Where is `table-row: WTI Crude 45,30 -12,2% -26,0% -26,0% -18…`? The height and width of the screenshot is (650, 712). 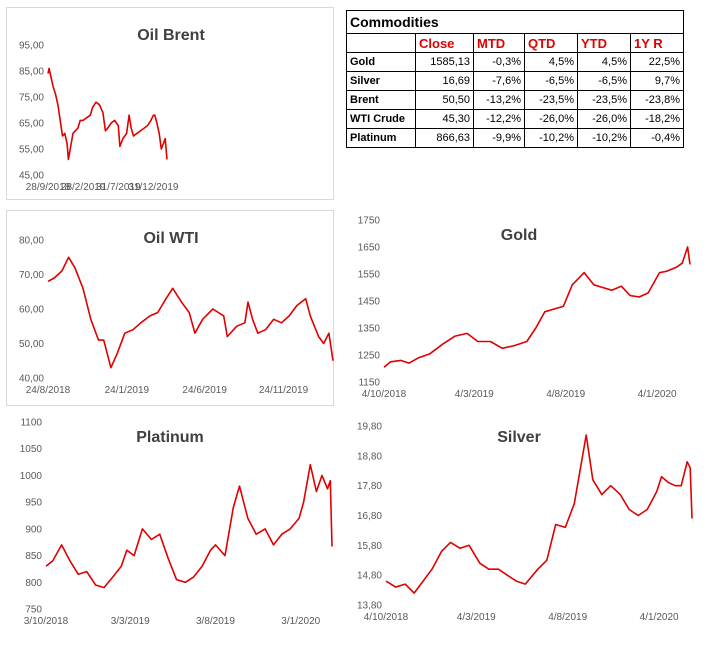 table-row: WTI Crude 45,30 -12,2% -26,0% -26,0% -18… is located at coordinates (515, 119).